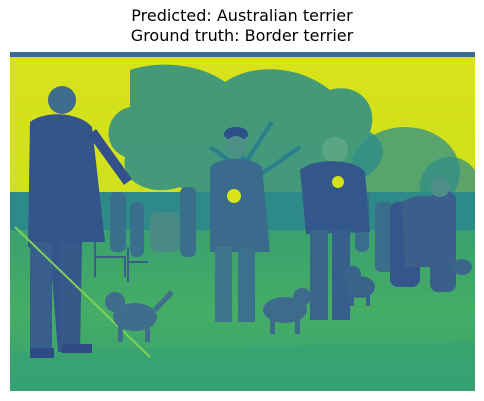 The width and height of the screenshot is (484, 401). What do you see at coordinates (82, 292) in the screenshot?
I see `leash-left` at bounding box center [82, 292].